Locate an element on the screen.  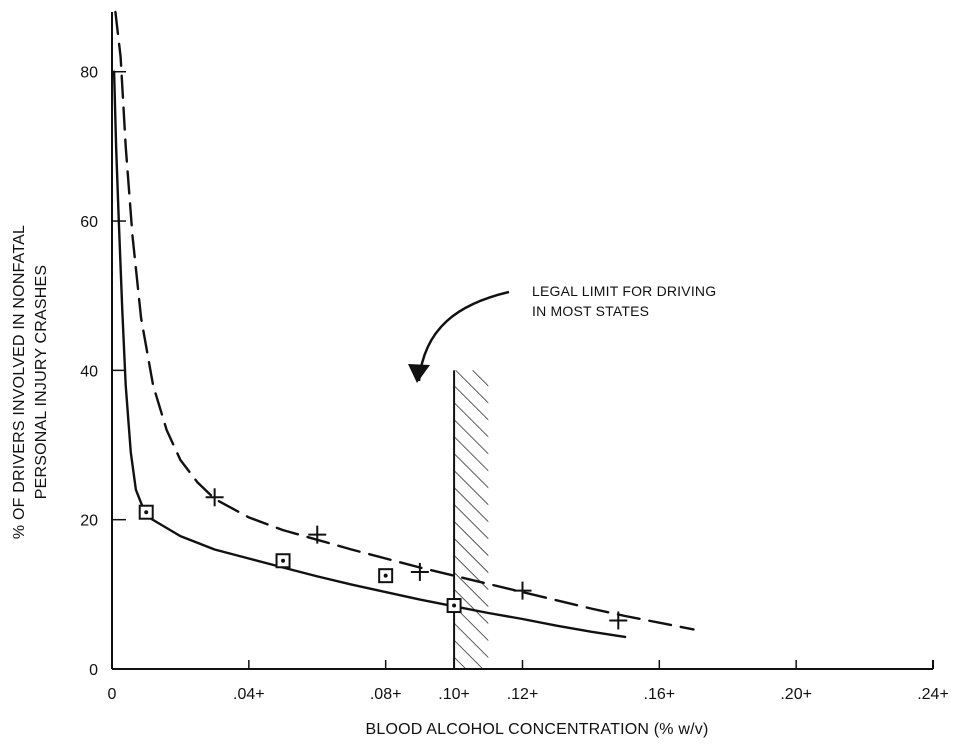
x-tick-label: .20+ is located at coordinates (796, 694).